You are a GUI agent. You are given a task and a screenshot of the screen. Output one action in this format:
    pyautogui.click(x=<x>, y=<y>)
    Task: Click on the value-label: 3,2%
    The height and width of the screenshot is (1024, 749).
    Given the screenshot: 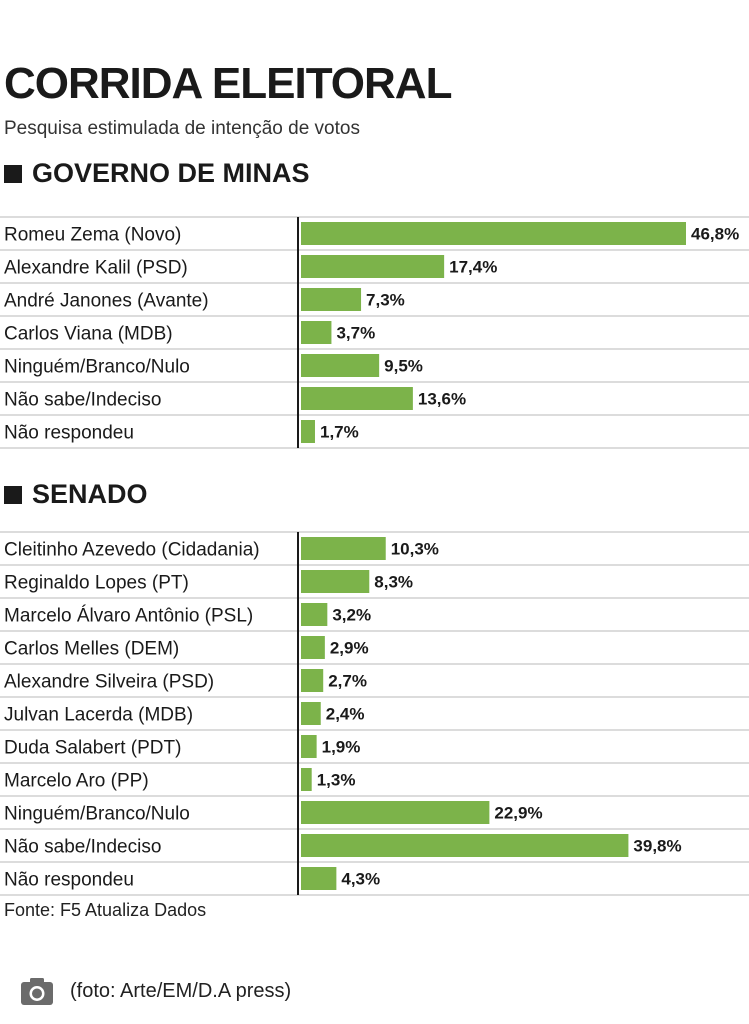 What is the action you would take?
    pyautogui.click(x=351, y=615)
    